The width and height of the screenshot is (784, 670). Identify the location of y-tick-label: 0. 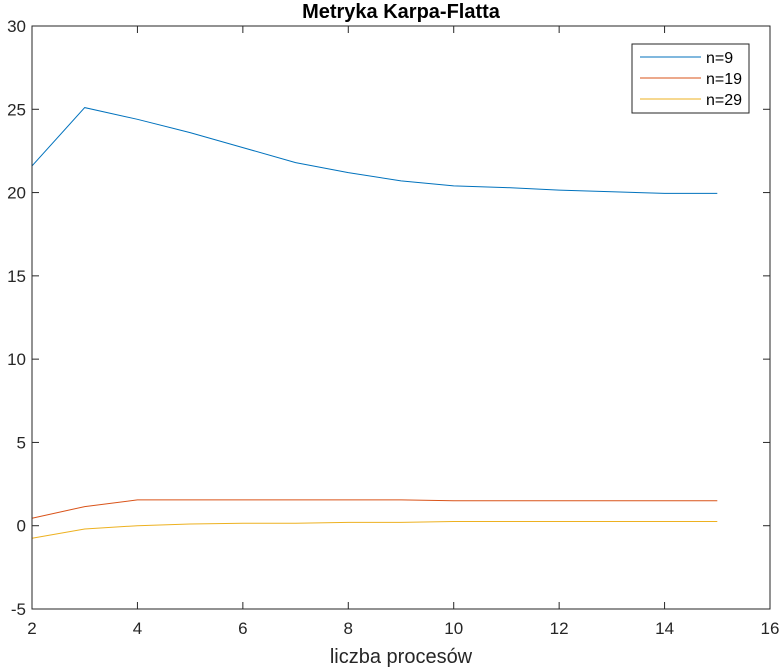
(21, 526).